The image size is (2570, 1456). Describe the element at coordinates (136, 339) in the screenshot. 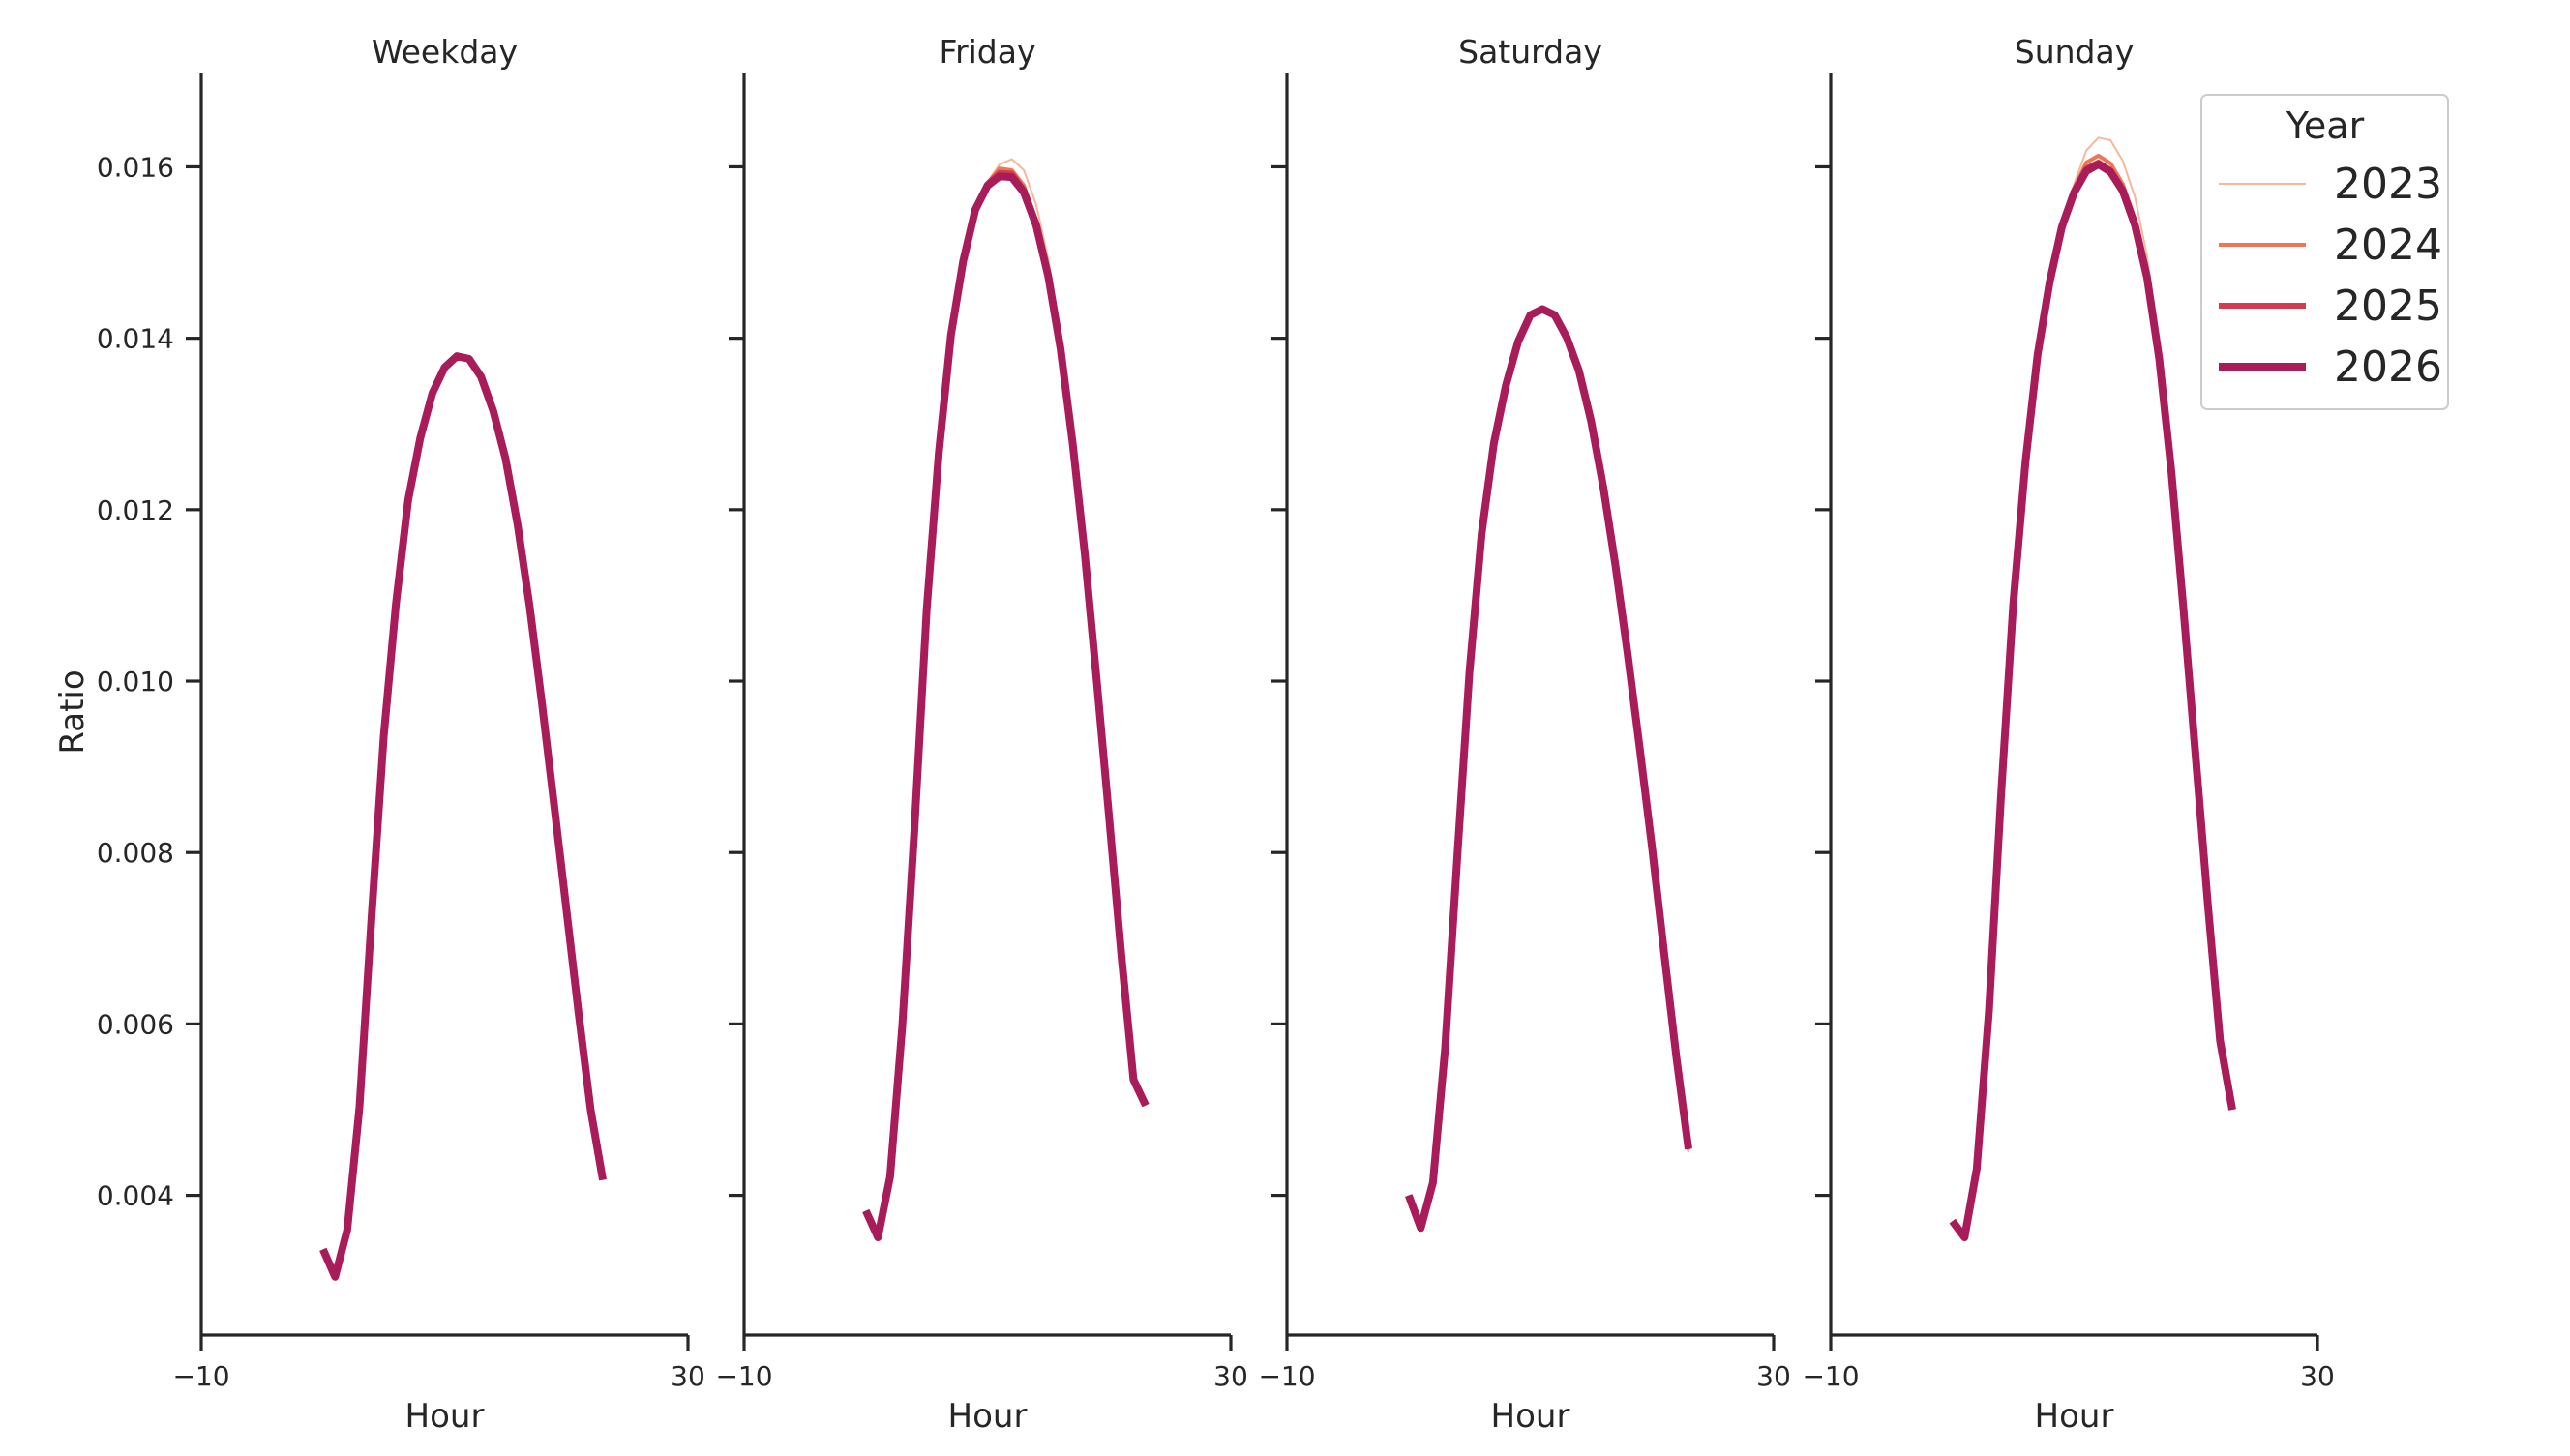

I see `y-tick-label: 0.014` at that location.